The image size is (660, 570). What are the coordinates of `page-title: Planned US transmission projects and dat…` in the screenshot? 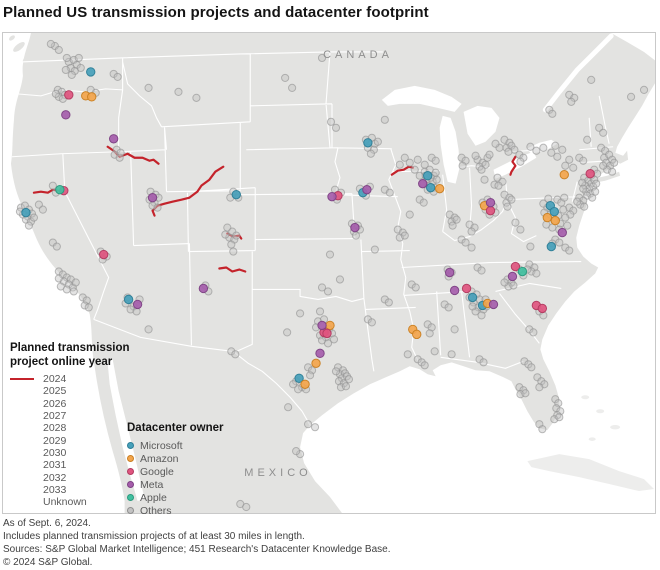 It's located at (216, 12).